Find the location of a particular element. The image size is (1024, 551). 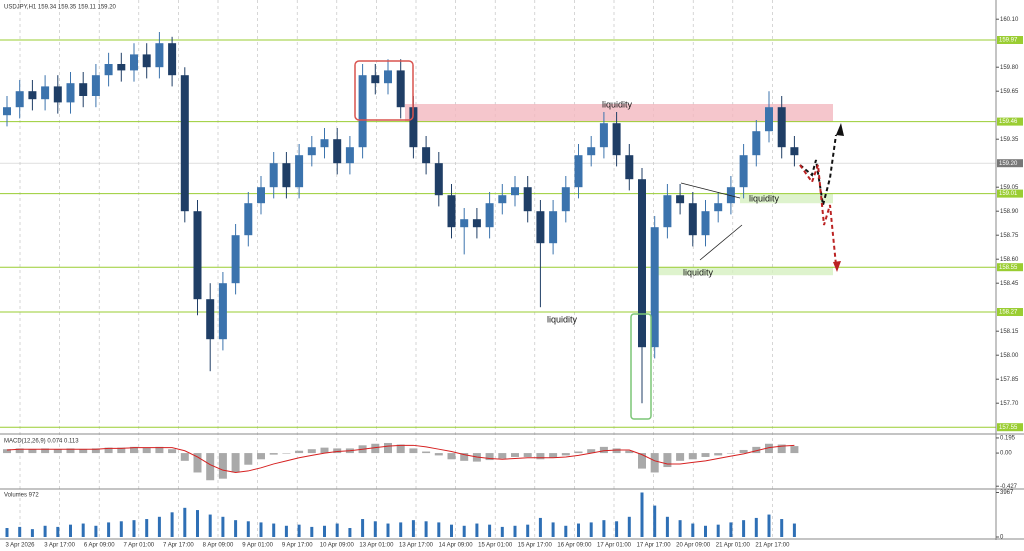

y-tick-label: 0.195 is located at coordinates (1008, 439).